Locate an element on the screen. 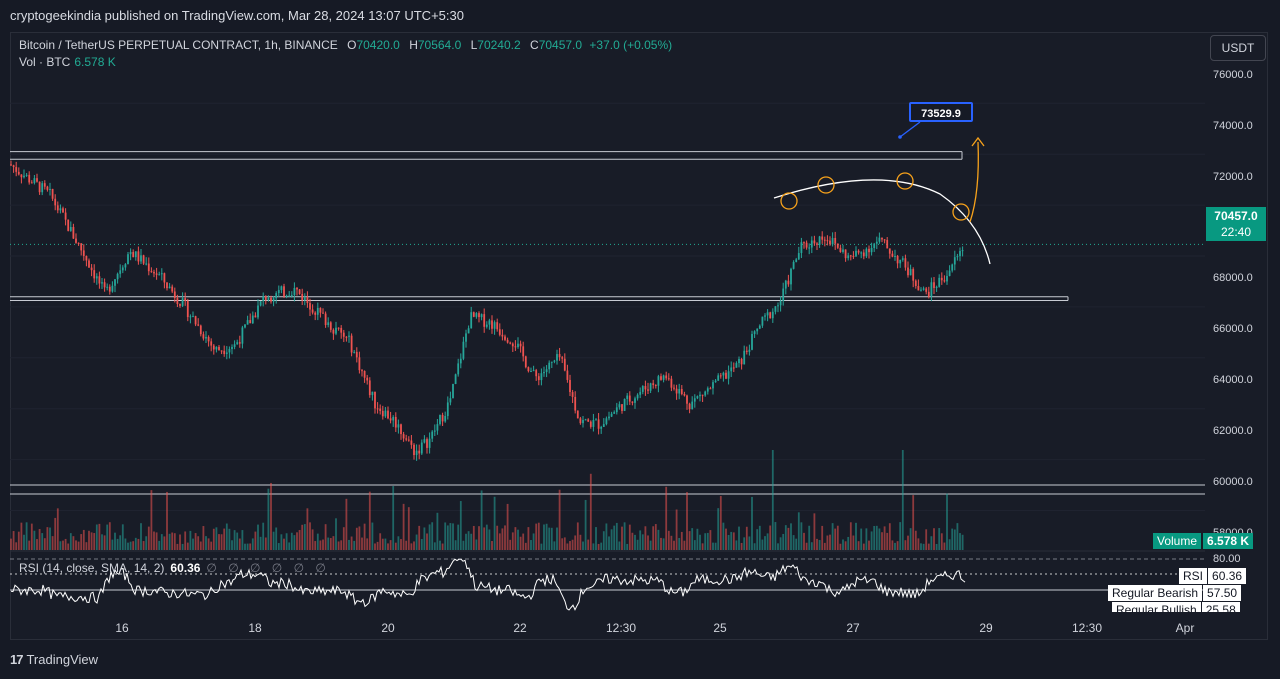  currency-button: USDT is located at coordinates (1238, 48).